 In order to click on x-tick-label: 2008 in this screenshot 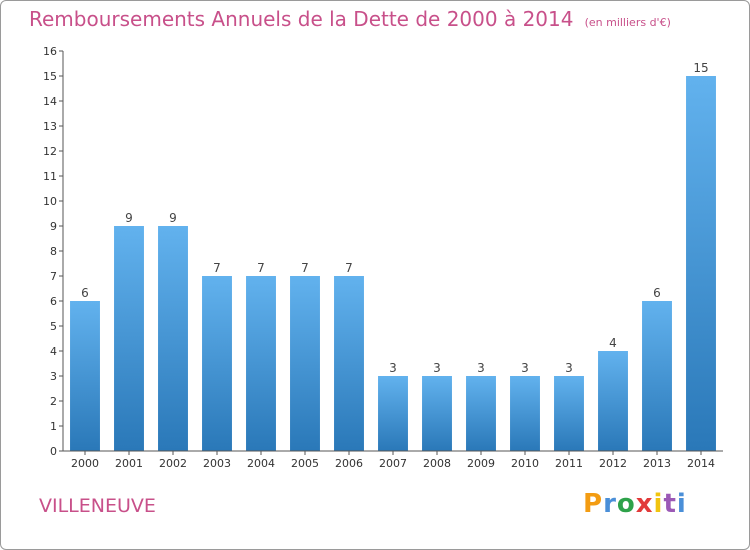, I will do `click(437, 463)`.